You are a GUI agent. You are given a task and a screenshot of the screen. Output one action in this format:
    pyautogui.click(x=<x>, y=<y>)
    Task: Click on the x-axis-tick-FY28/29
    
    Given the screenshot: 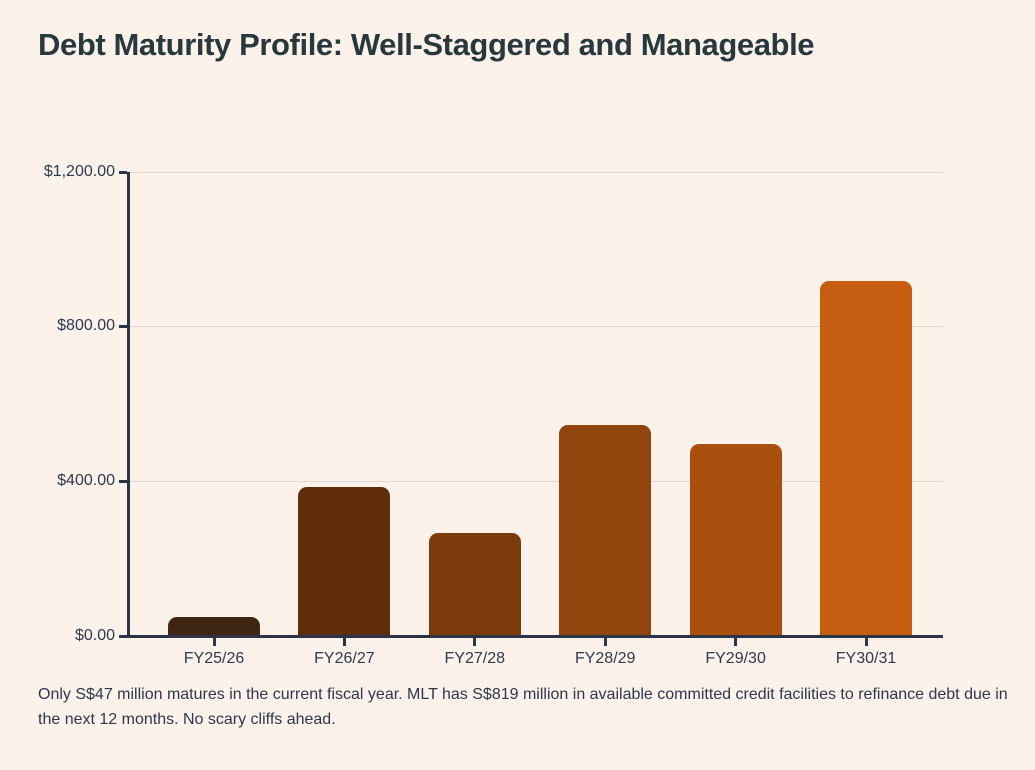 What is the action you would take?
    pyautogui.click(x=605, y=642)
    